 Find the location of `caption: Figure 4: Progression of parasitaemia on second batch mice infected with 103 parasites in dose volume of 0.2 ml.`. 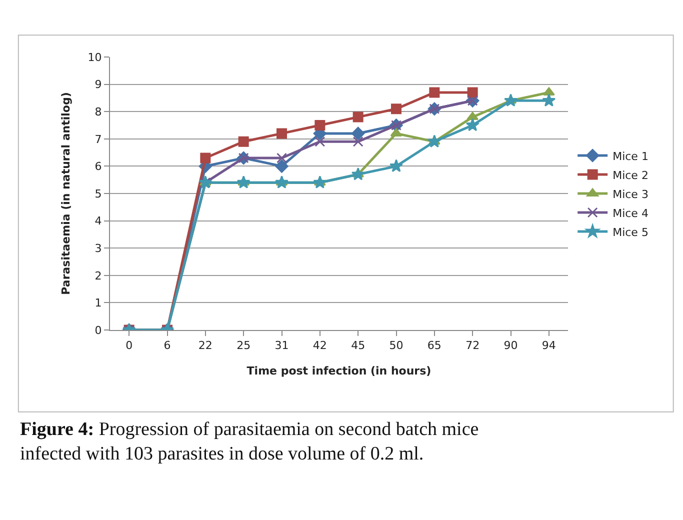

caption: Figure 4: Progression of parasitaemia on second batch mice infected with 103 parasites in dose volume of 0.2 ml. is located at coordinates (249, 442).